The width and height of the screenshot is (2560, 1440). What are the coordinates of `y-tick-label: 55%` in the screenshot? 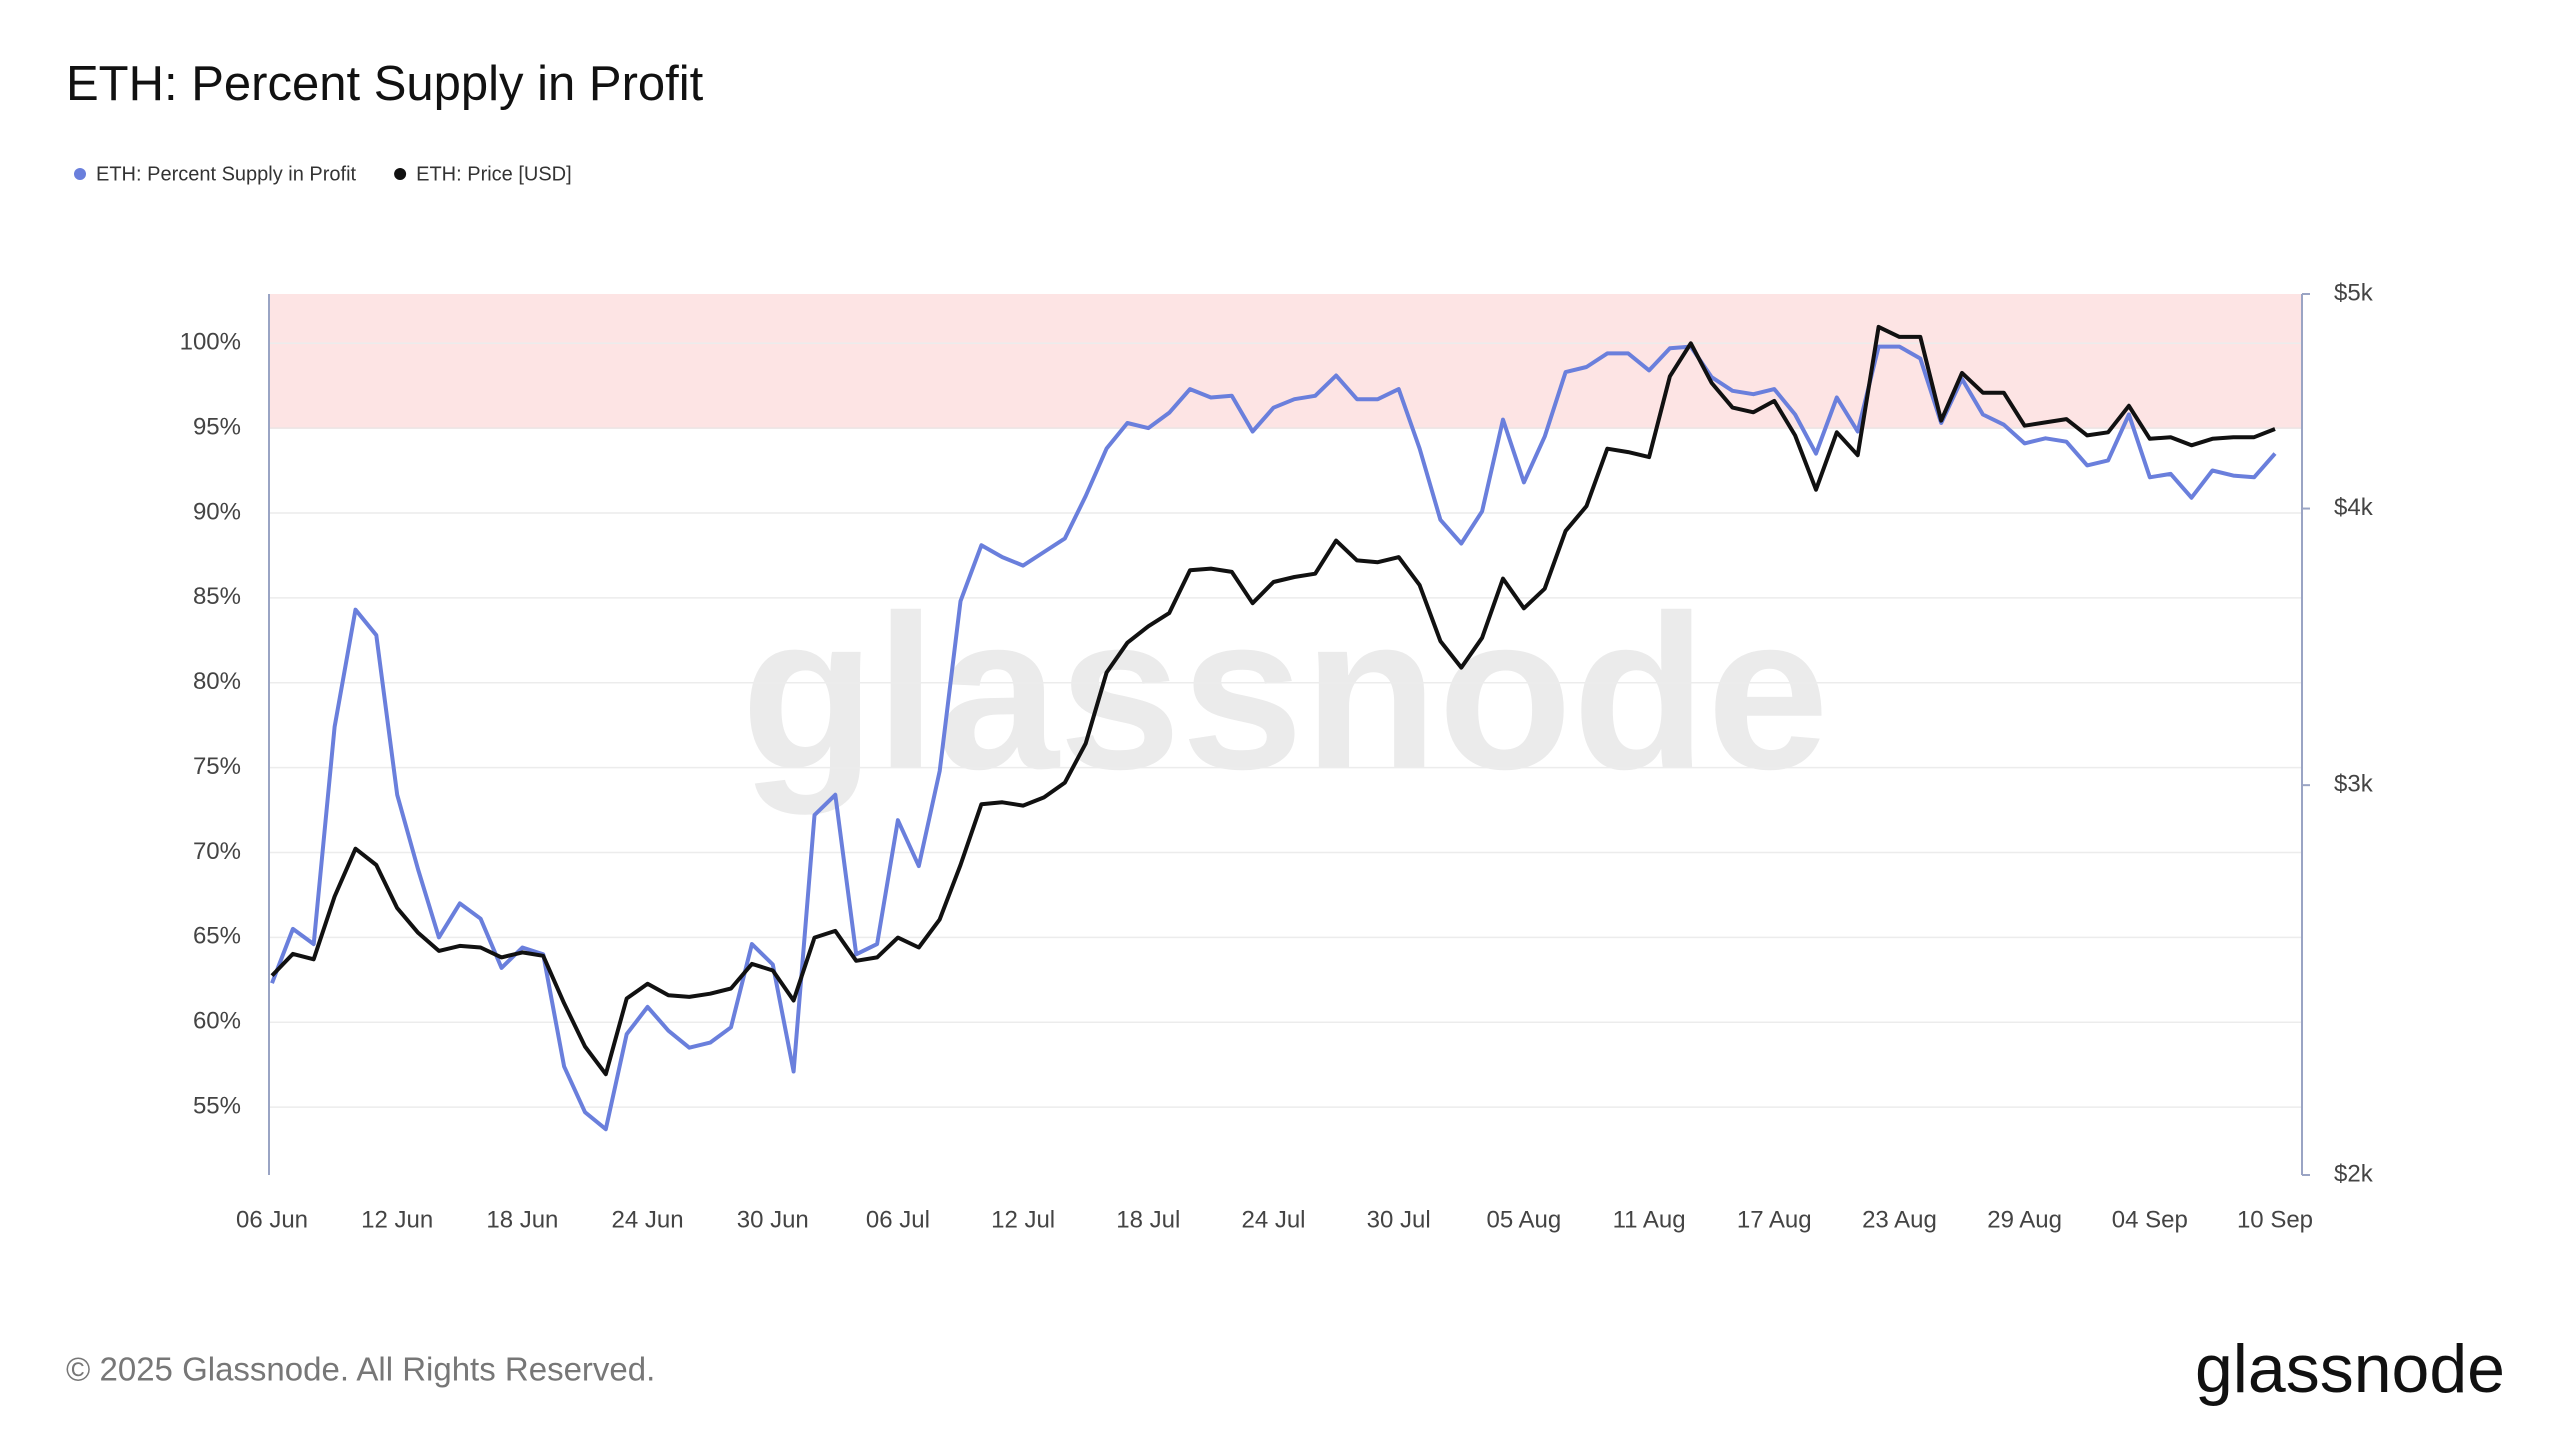 It's located at (217, 1105).